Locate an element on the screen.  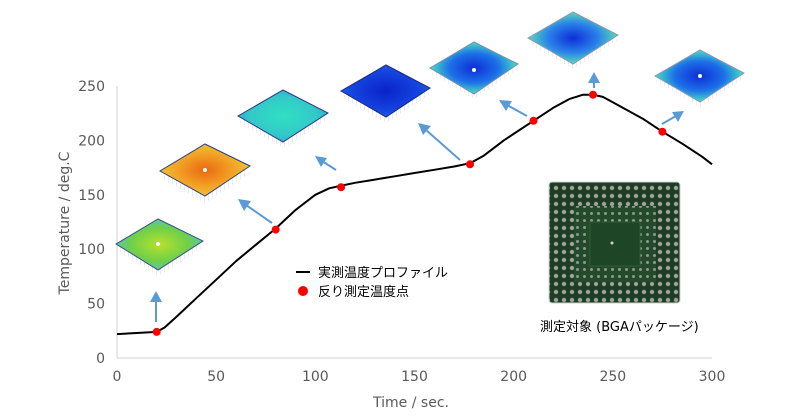
x-axis-label: Time / sec. is located at coordinates (410, 403).